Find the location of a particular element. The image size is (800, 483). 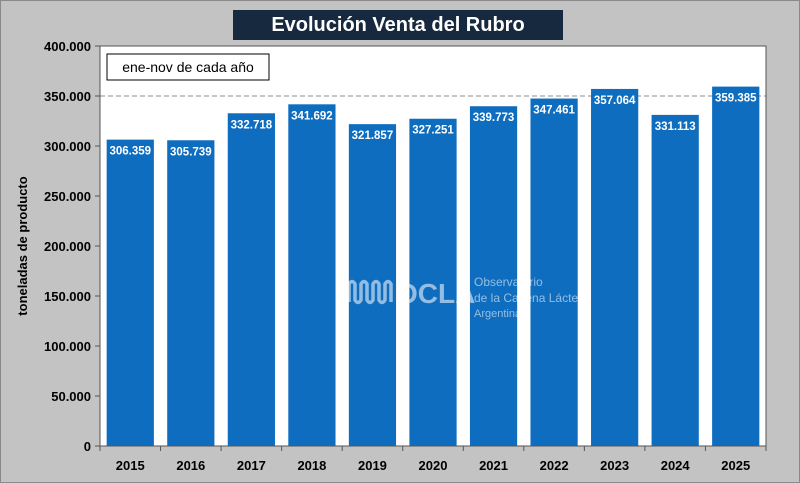

x-tick-label: 2019 is located at coordinates (372, 465).